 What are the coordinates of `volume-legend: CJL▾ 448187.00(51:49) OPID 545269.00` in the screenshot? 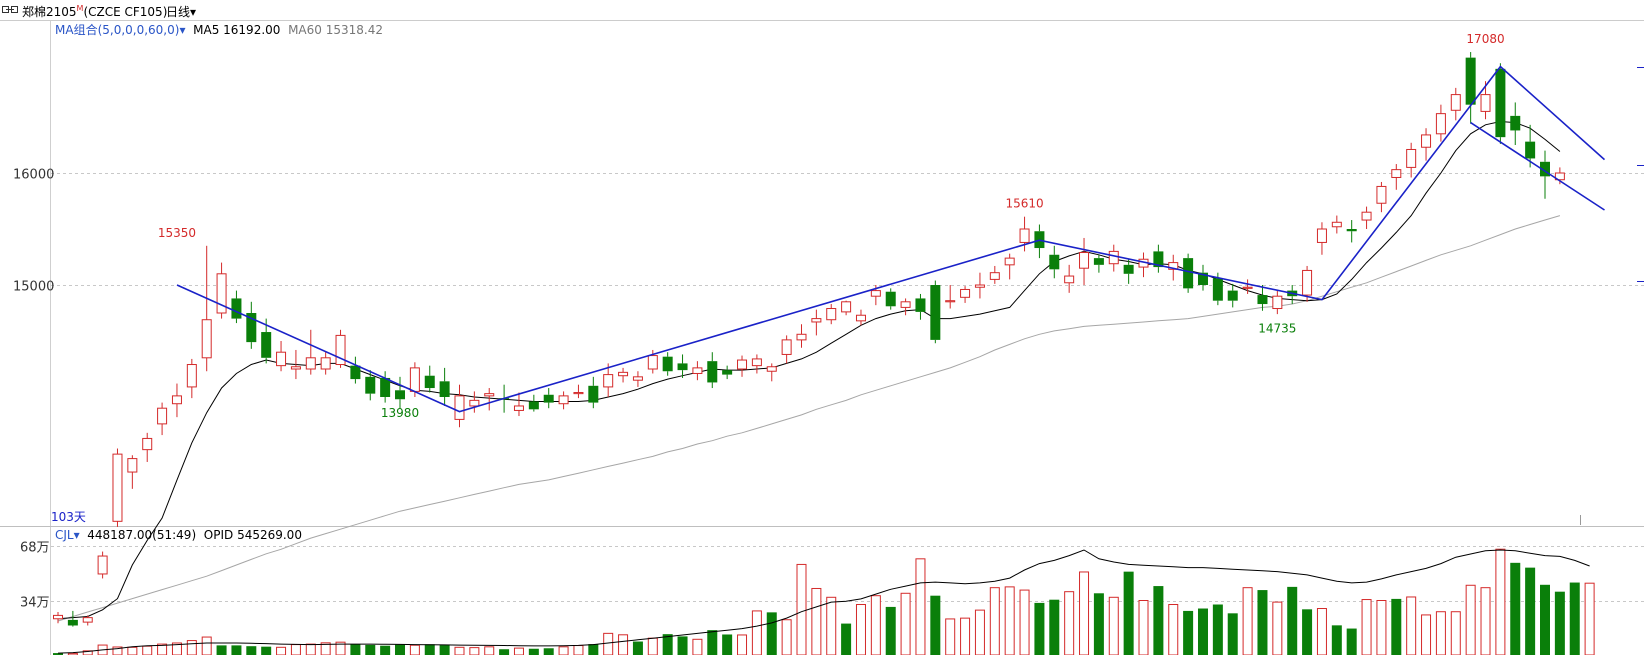 It's located at (178, 535).